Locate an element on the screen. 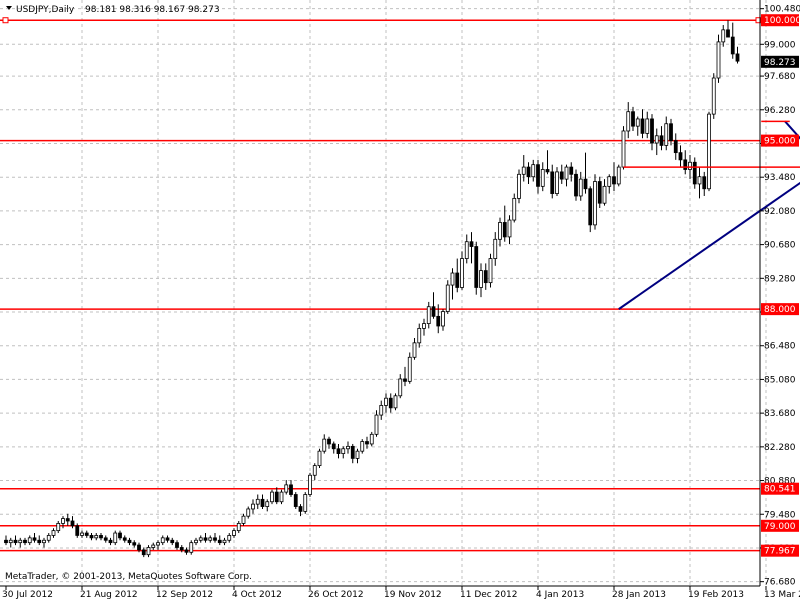  price-tick-label: 93.480 is located at coordinates (780, 178).